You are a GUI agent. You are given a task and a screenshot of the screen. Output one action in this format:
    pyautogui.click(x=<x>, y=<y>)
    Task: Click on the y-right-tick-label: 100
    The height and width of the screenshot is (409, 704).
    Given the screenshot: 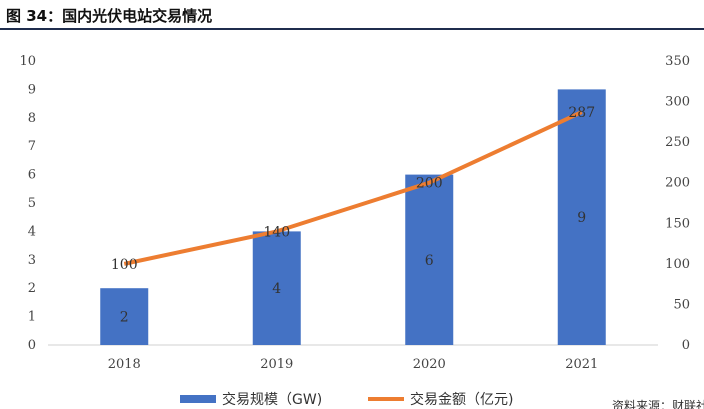 What is the action you would take?
    pyautogui.click(x=677, y=264)
    